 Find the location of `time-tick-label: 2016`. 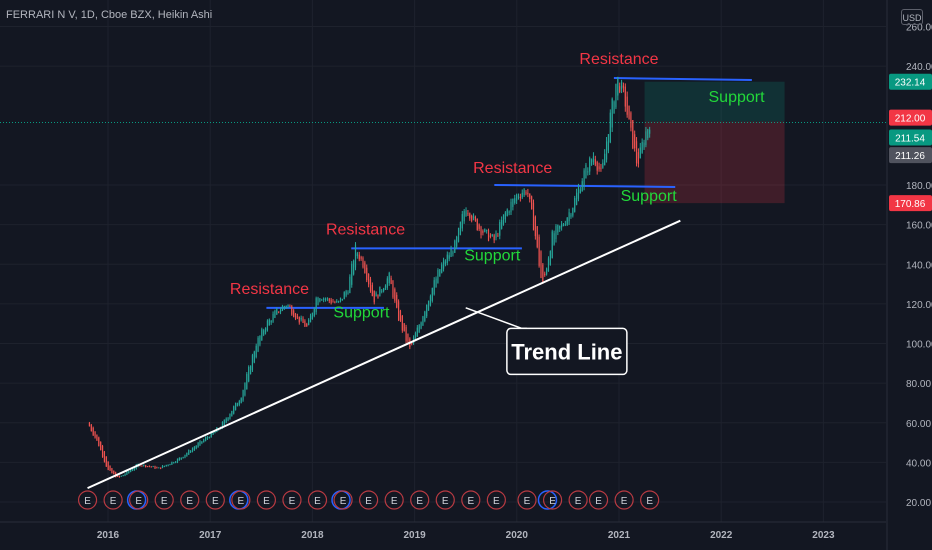

time-tick-label: 2016 is located at coordinates (108, 535).